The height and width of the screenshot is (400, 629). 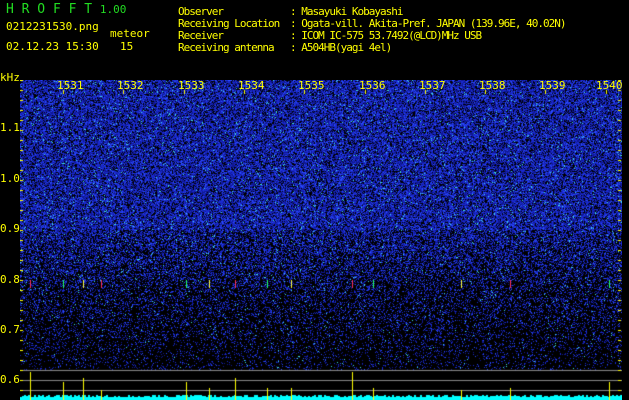 What do you see at coordinates (201, 35) in the screenshot?
I see `info-label-receiver: Receiver` at bounding box center [201, 35].